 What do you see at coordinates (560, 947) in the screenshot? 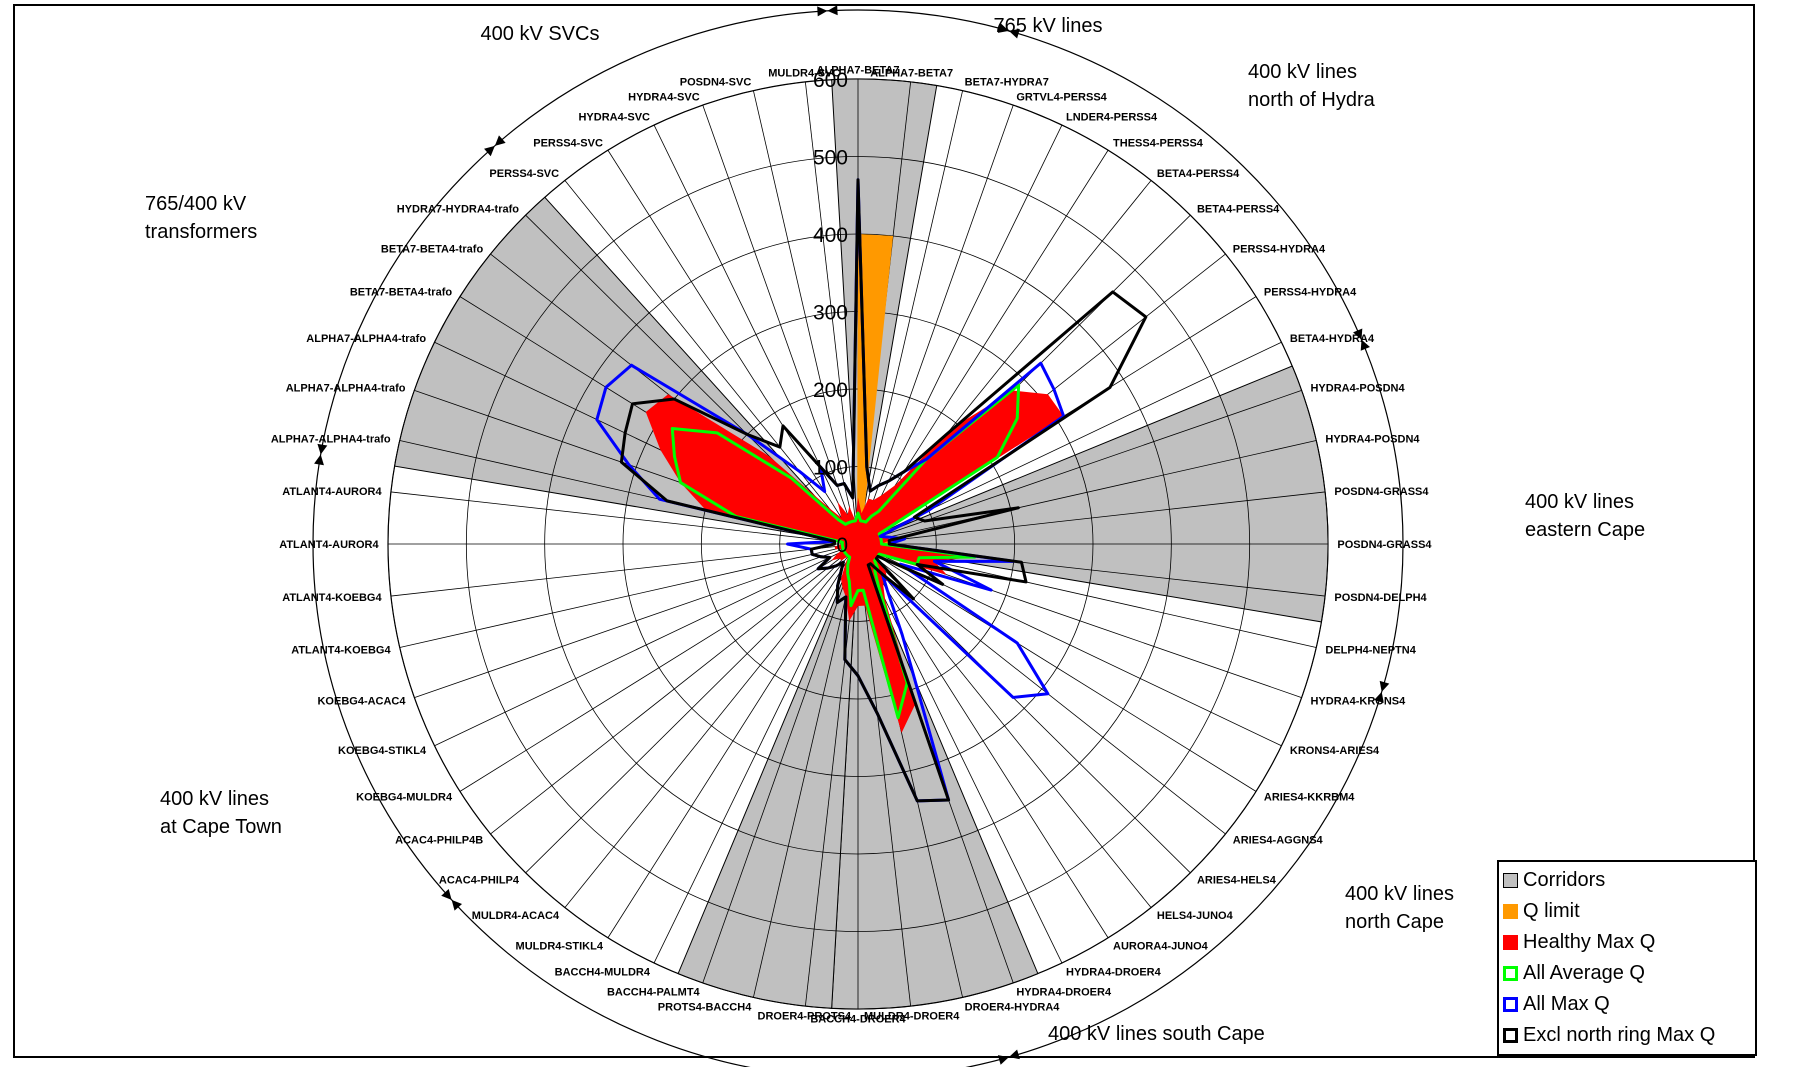
I see `category-label: MULDR4-STIKL4` at bounding box center [560, 947].